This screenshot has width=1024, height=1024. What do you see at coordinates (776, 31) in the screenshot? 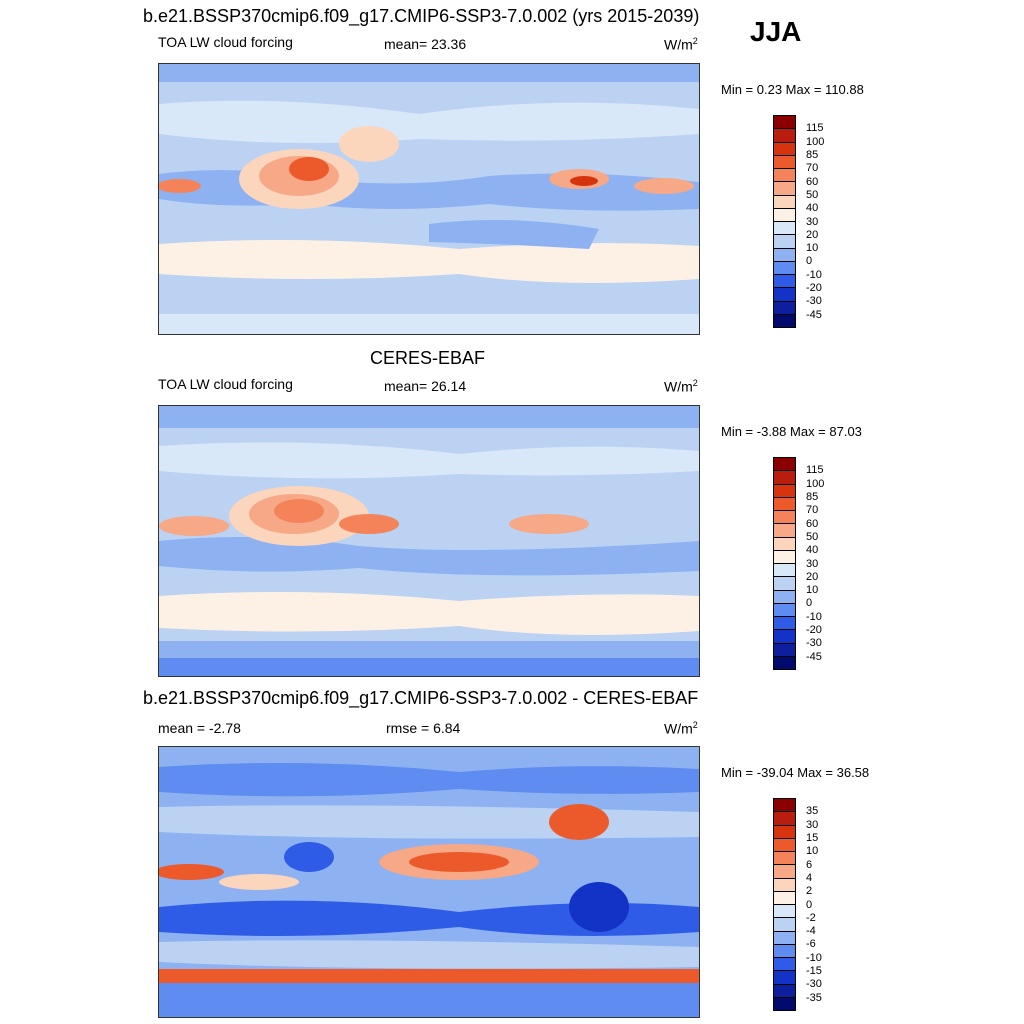
I see `season-label: JJA` at bounding box center [776, 31].